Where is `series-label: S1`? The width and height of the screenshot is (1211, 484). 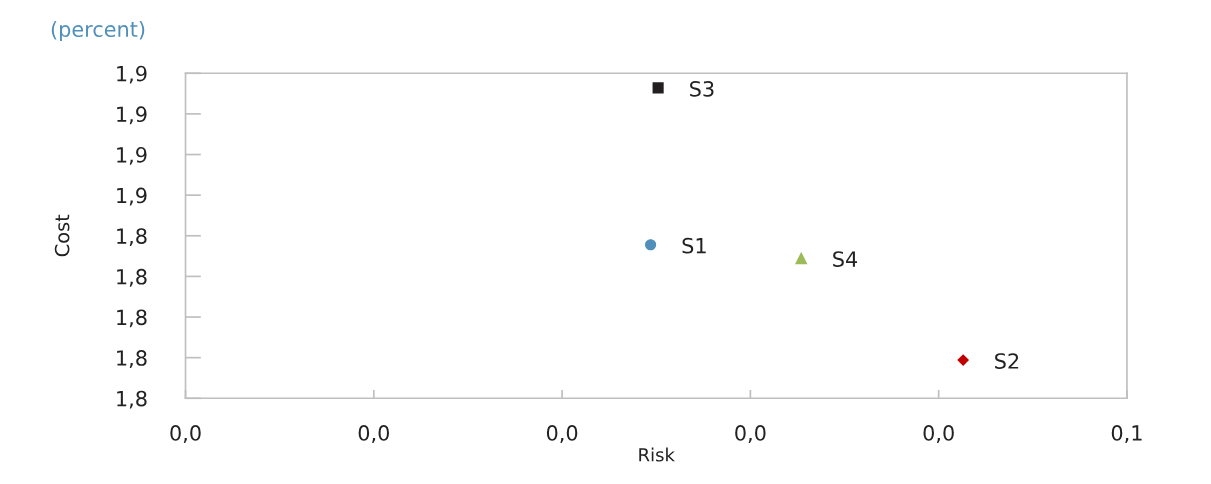
series-label: S1 is located at coordinates (694, 245).